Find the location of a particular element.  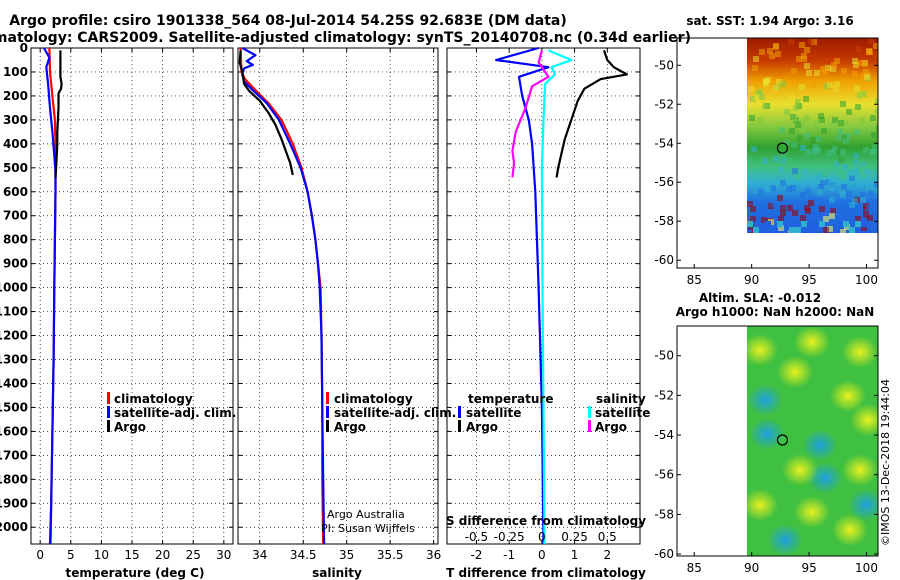

legend-label-s-satellite: satellite is located at coordinates (622, 413).